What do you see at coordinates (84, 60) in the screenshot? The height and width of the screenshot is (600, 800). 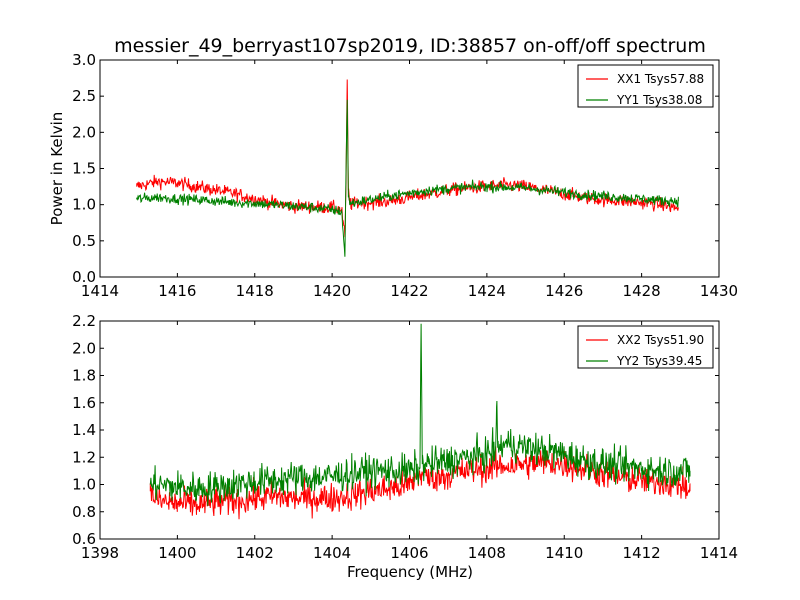 I see `y-tick-label: 3.0` at bounding box center [84, 60].